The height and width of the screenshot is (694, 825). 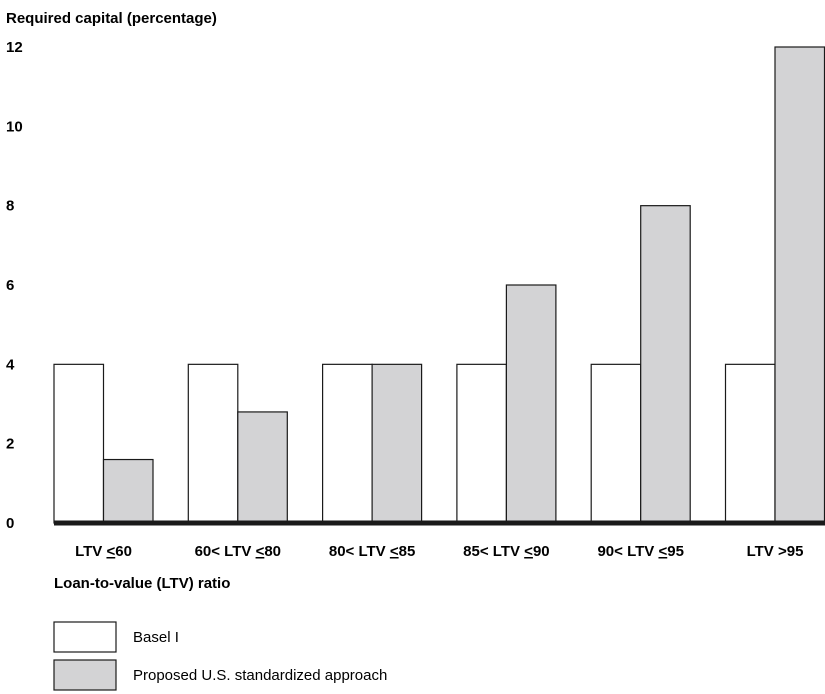 I want to click on x-tick-label: 80< LTV <85, so click(x=372, y=551).